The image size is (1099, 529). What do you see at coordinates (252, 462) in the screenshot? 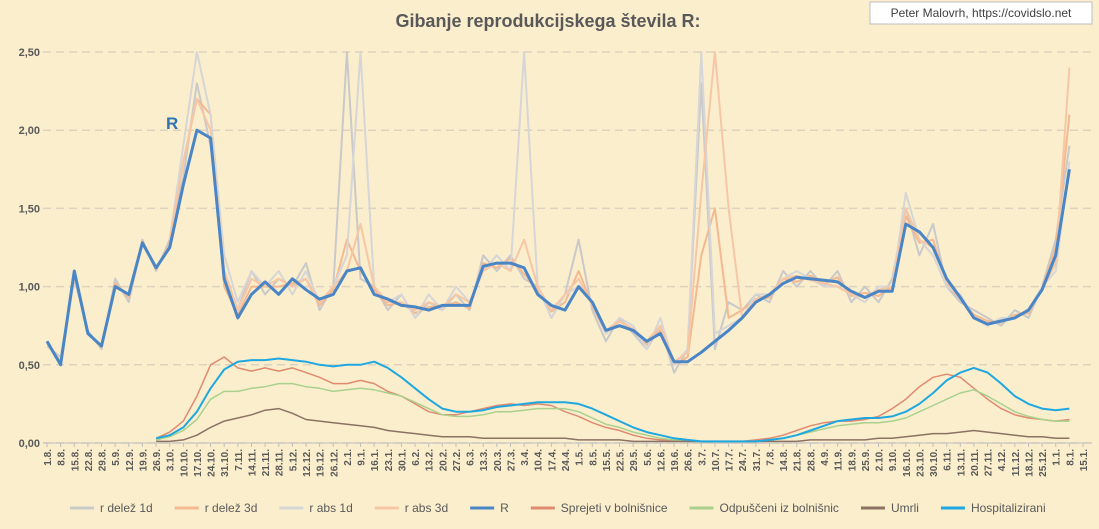
I see `x-tick-label: 14.11.` at bounding box center [252, 462].